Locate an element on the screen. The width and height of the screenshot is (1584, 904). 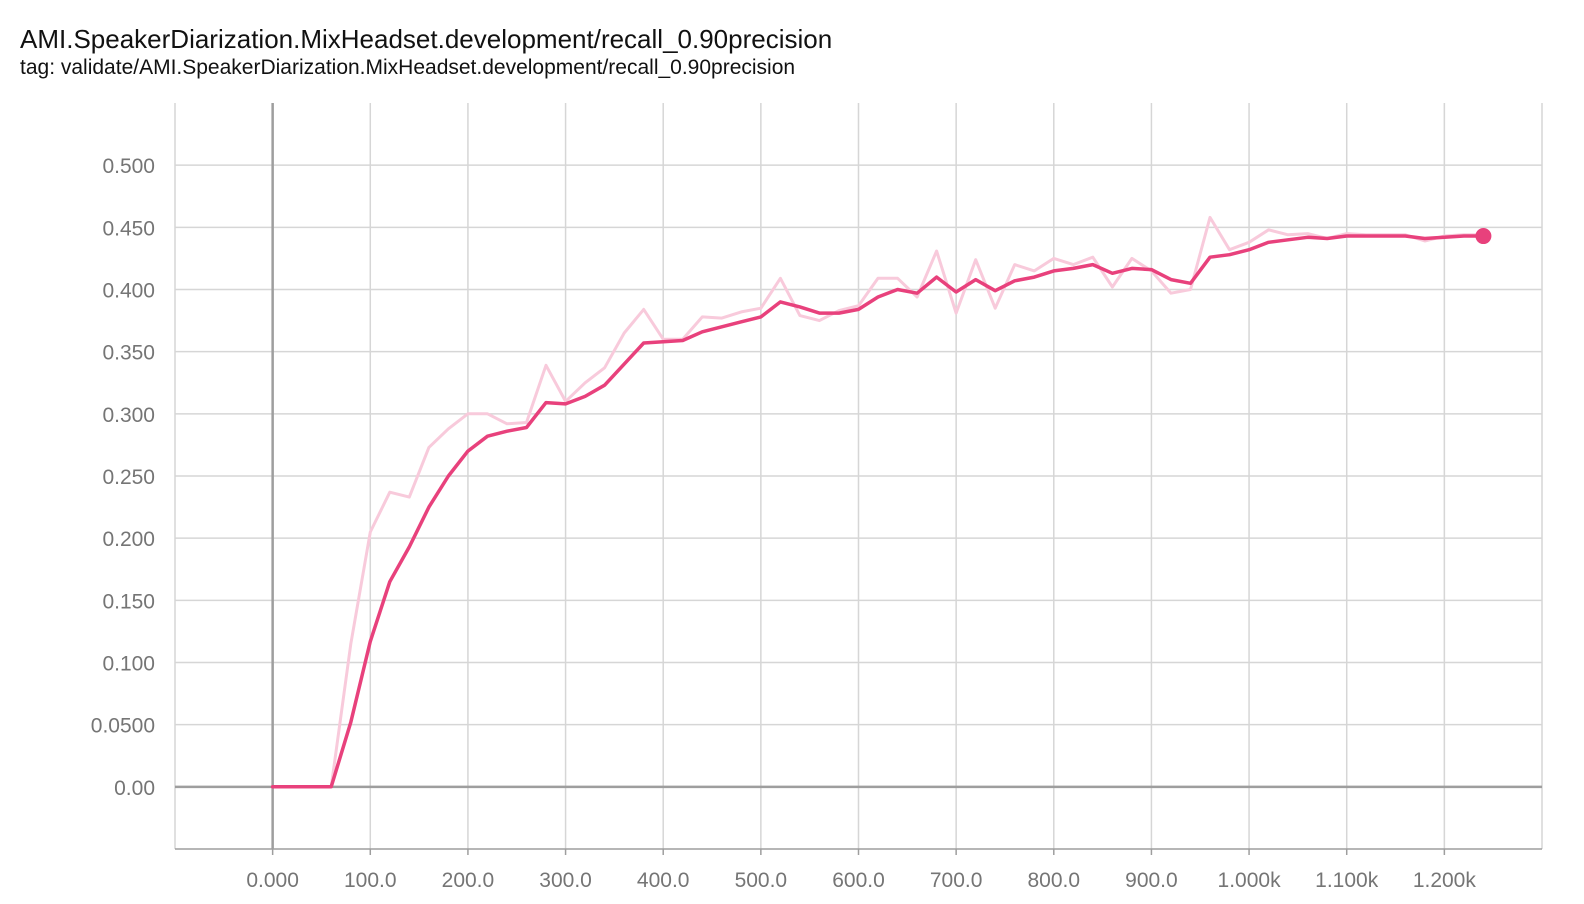
x-tick-label-8: 800.0 is located at coordinates (1054, 880).